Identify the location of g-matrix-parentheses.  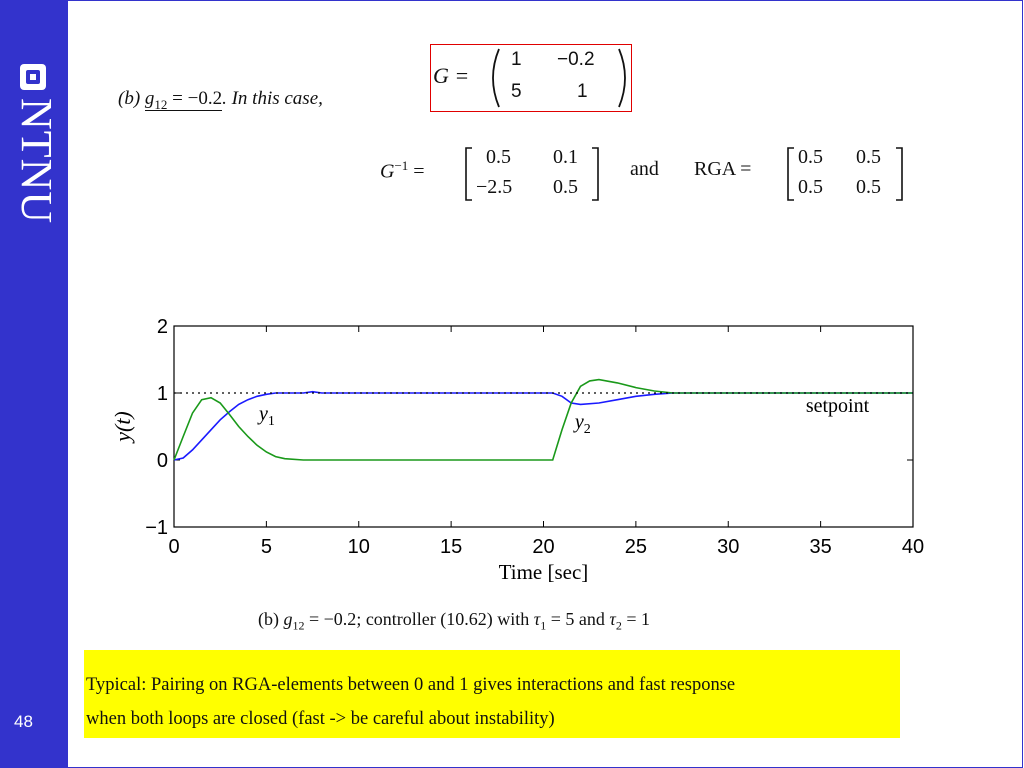
(559, 78).